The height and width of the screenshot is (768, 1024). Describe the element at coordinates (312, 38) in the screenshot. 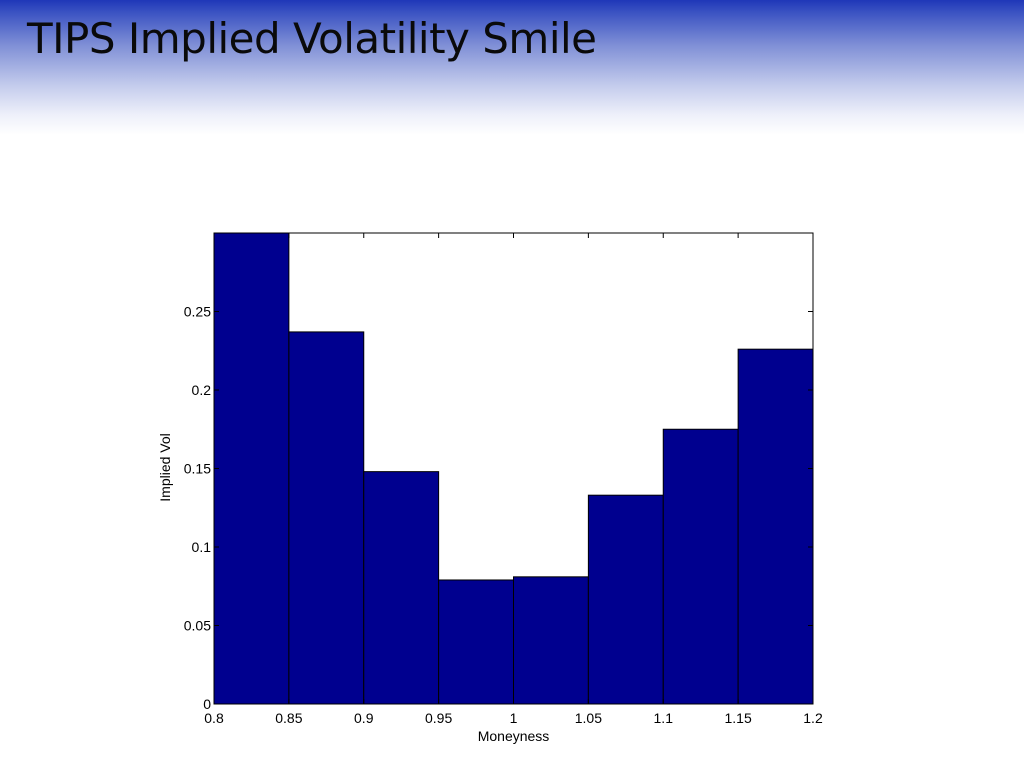

I see `slide-title: TIPS Implied Volatility Smile` at that location.